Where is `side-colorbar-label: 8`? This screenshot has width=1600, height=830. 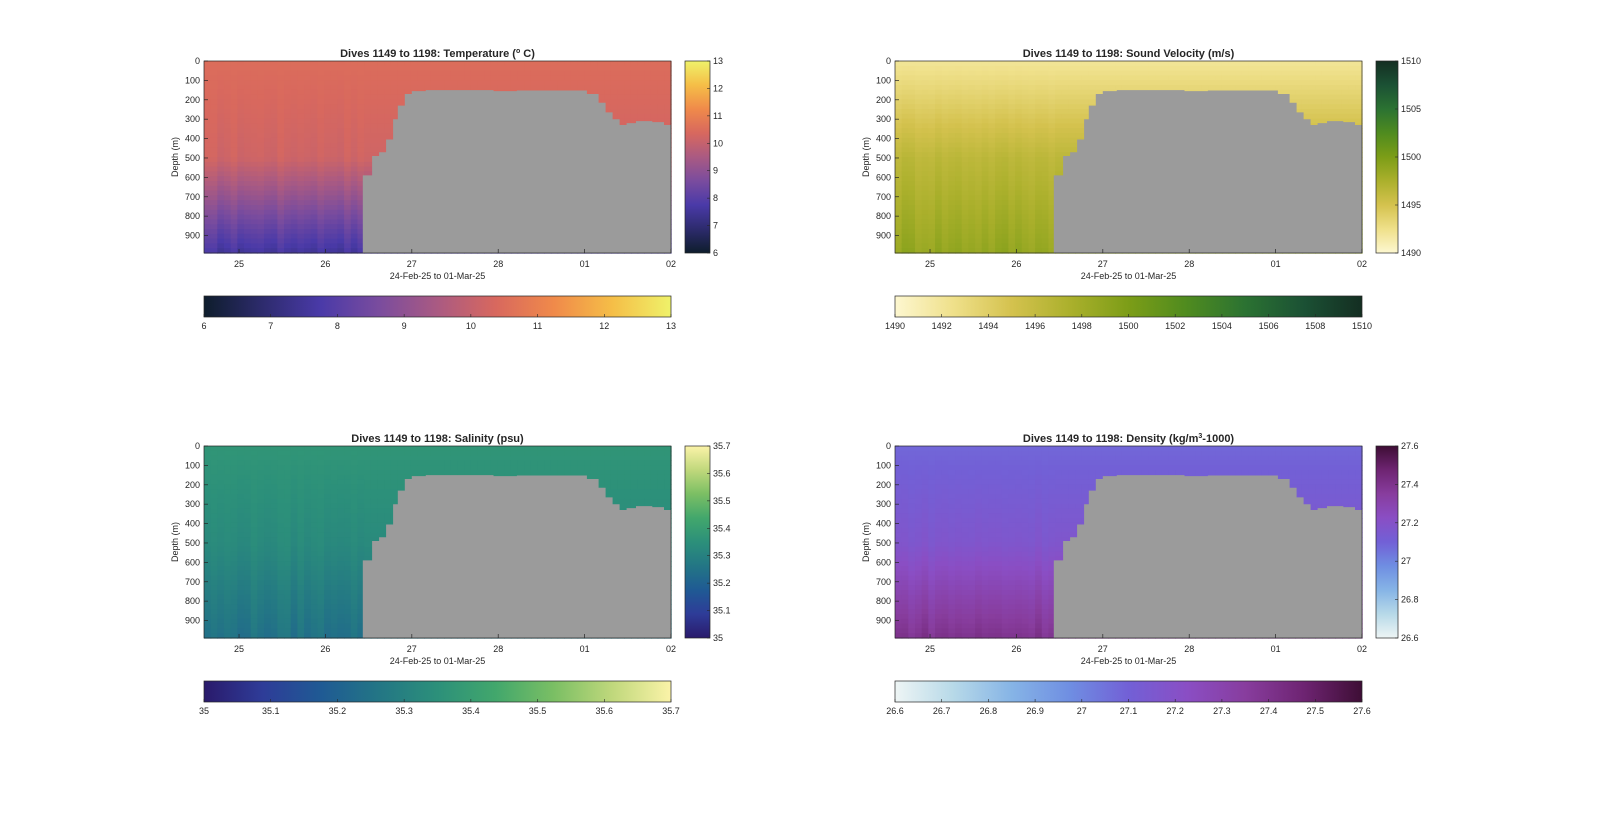 side-colorbar-label: 8 is located at coordinates (715, 198).